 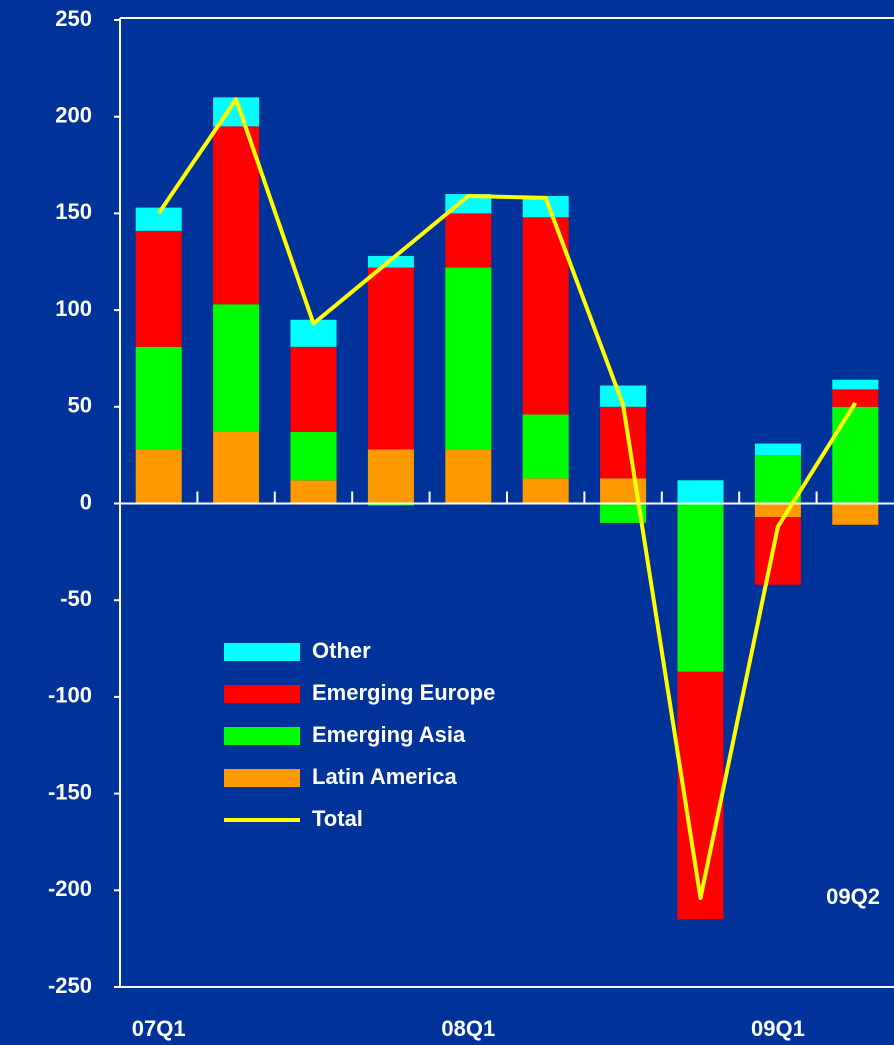 I want to click on y-tick-label: -50, so click(x=76, y=598).